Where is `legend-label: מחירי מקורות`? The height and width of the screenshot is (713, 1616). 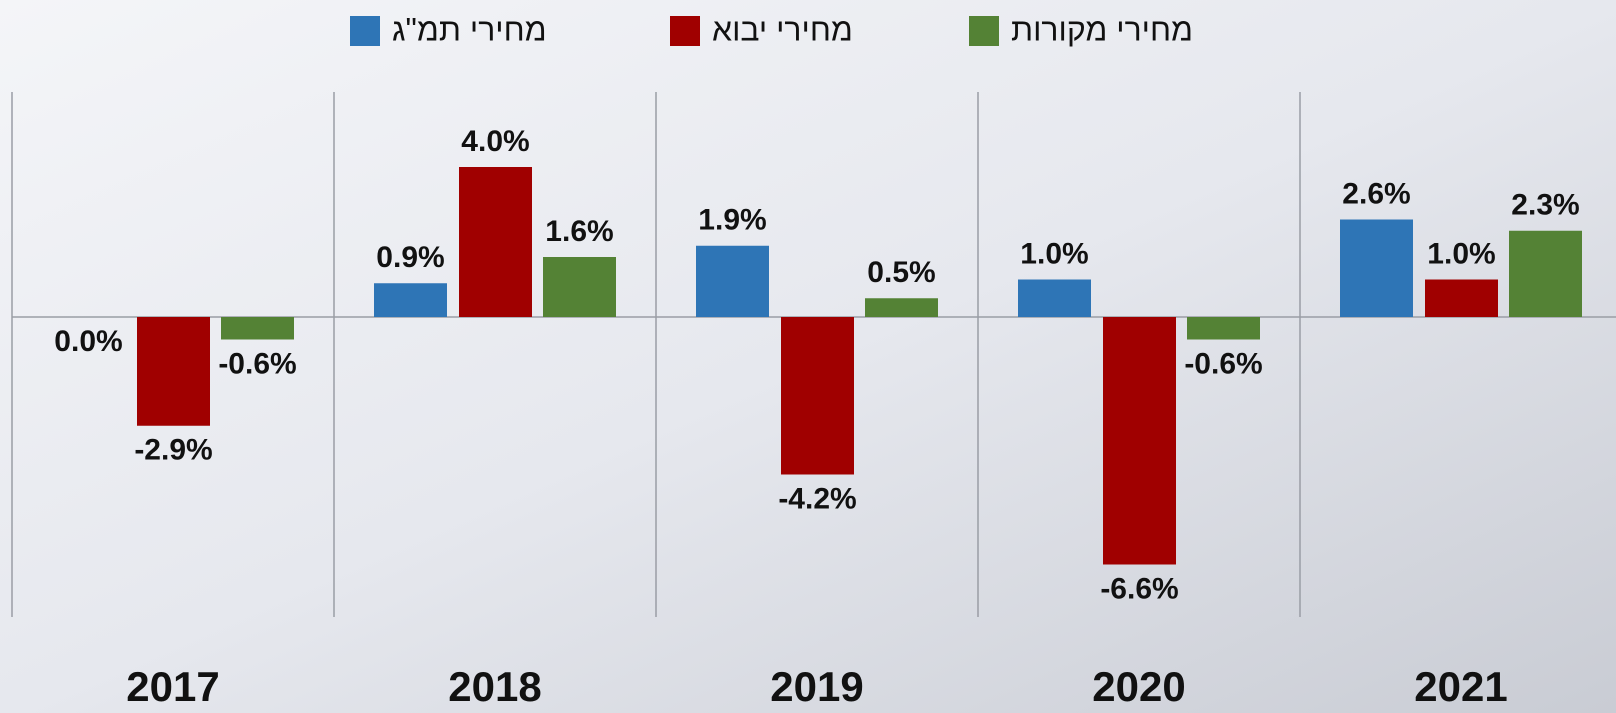
legend-label: מחירי מקורות is located at coordinates (1102, 29).